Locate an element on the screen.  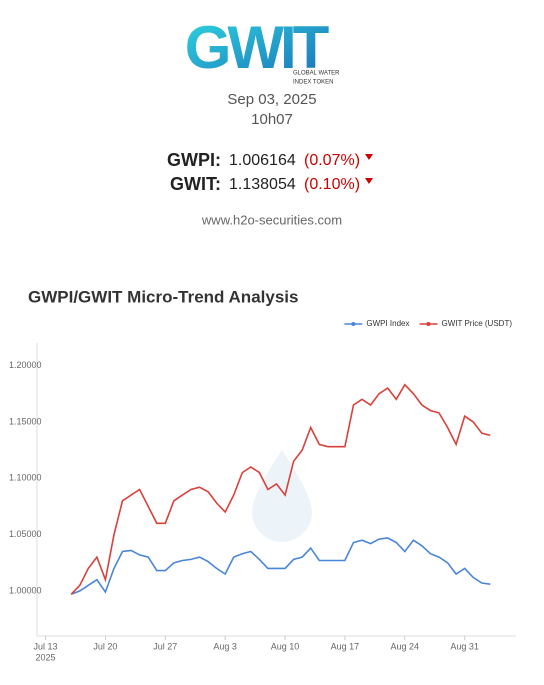
quote-value: 1.006164 is located at coordinates (262, 160).